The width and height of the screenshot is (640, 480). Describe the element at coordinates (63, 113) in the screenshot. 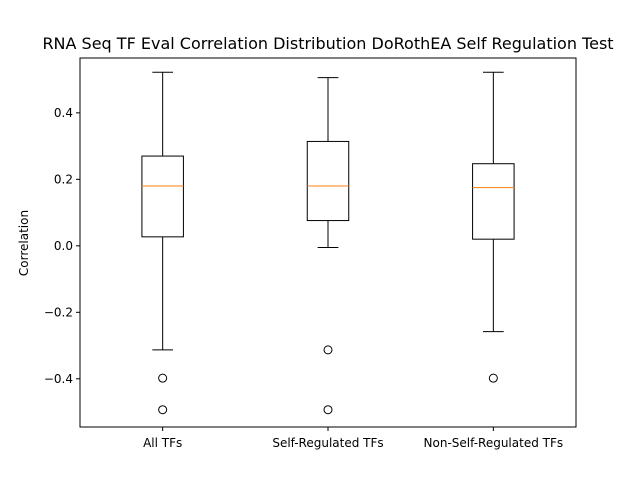

I see `y-tick-label: 0.4` at that location.